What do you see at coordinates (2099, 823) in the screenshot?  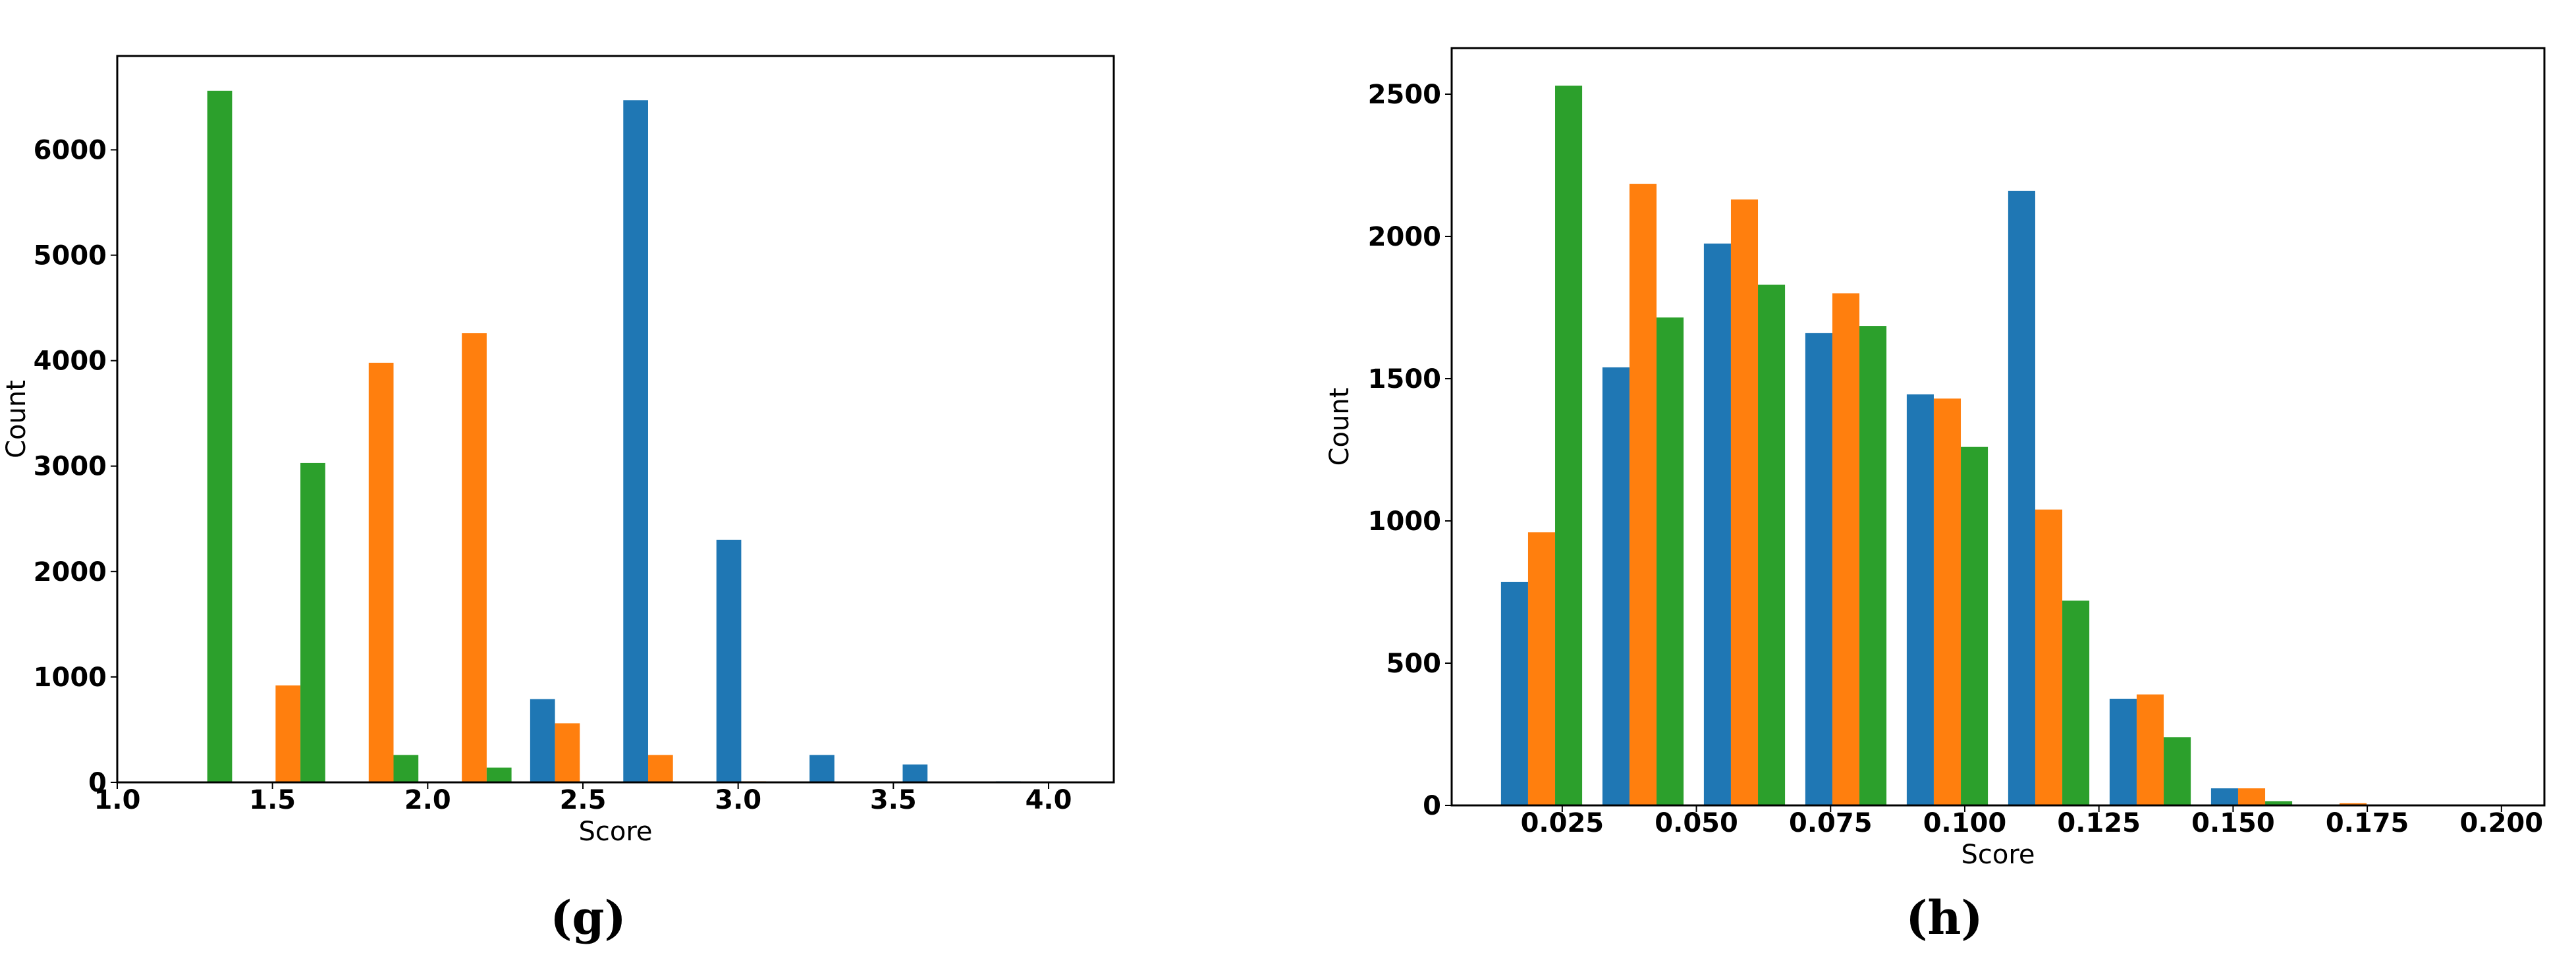 I see `x-tick-label: 0.125` at bounding box center [2099, 823].